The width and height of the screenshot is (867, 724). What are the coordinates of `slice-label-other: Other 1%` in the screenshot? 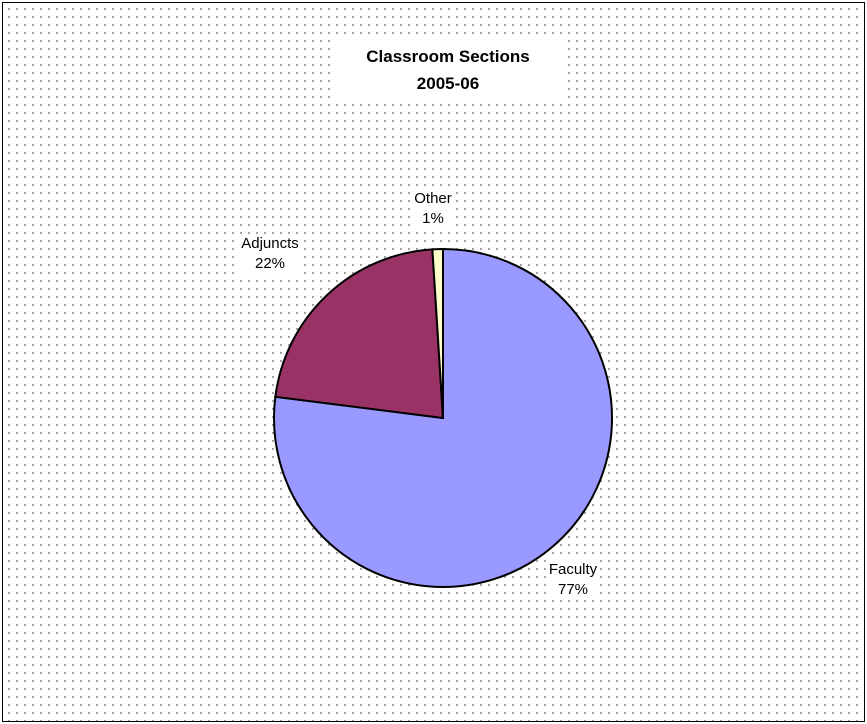 It's located at (433, 209).